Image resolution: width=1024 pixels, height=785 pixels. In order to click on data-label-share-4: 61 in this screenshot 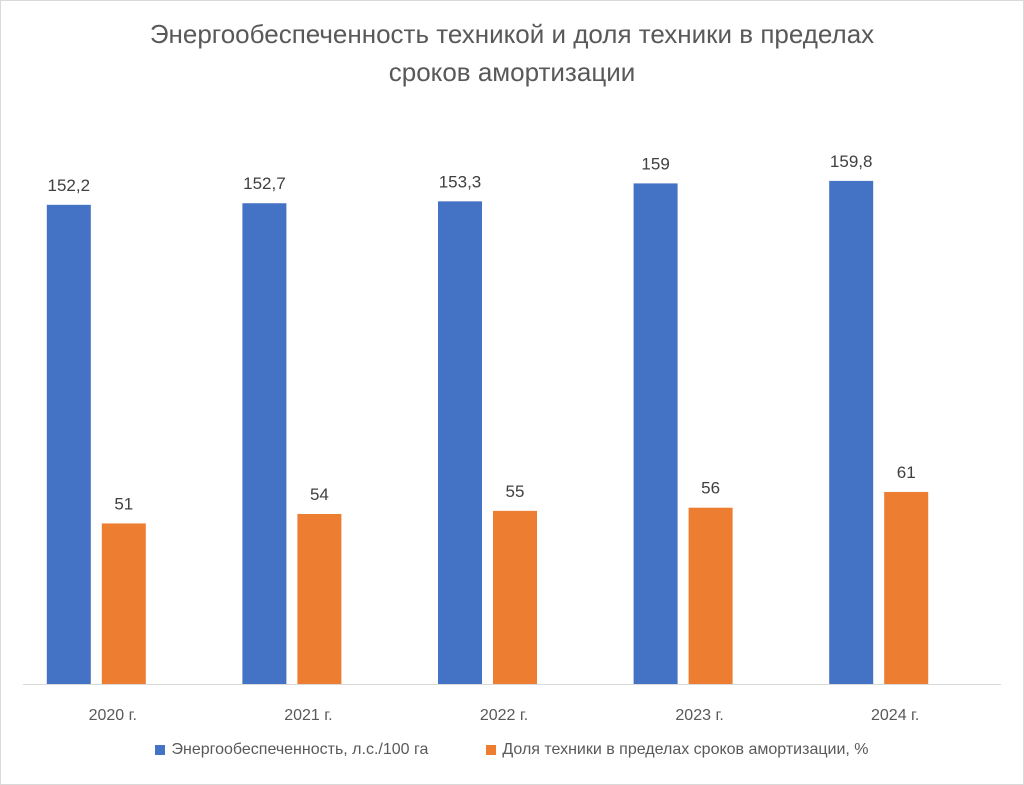, I will do `click(906, 472)`.